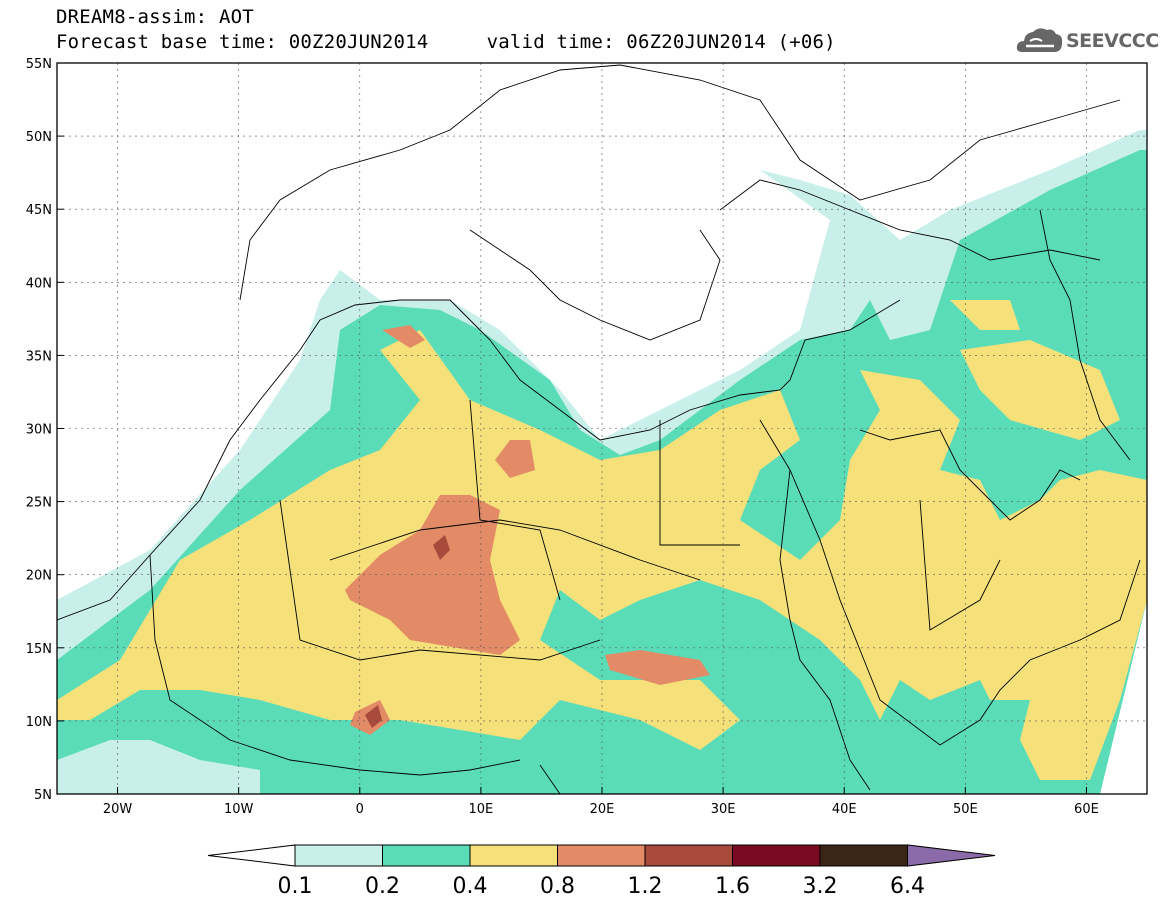 The width and height of the screenshot is (1165, 905). What do you see at coordinates (1035, 370) in the screenshot?
I see `aot-band-0.4-east` at bounding box center [1035, 370].